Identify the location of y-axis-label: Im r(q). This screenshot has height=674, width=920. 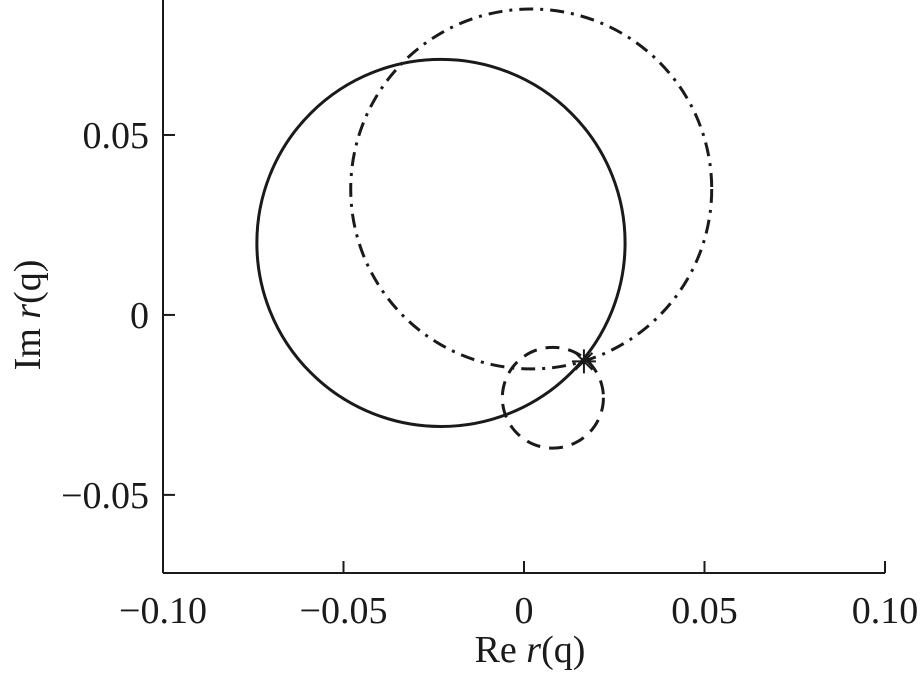
(28, 315).